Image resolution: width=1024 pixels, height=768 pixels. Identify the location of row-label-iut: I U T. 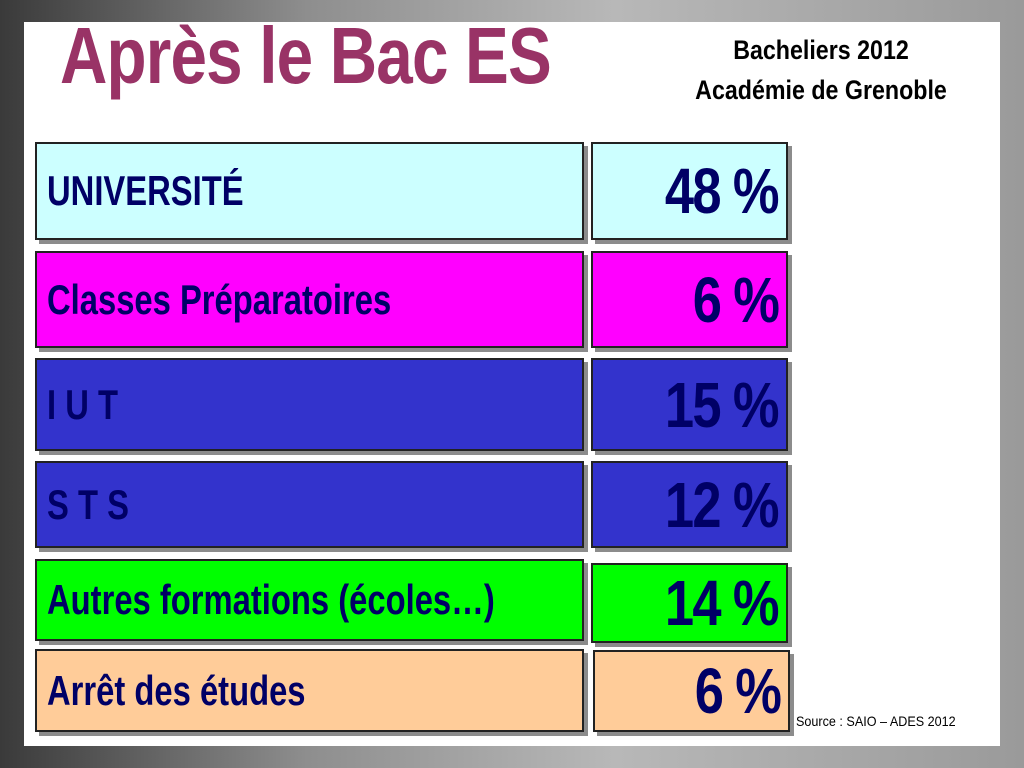
(309, 404).